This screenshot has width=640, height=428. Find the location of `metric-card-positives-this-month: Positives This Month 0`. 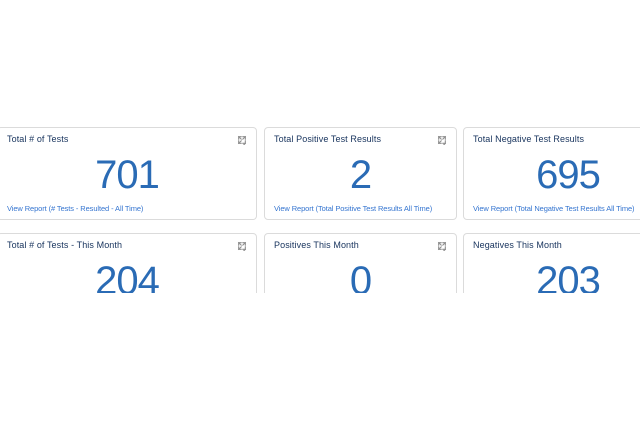

metric-card-positives-this-month: Positives This Month 0 is located at coordinates (360, 263).